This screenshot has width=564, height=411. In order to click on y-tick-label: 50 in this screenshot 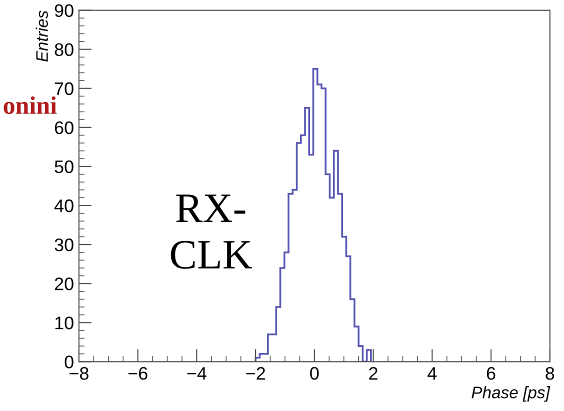, I will do `click(64, 167)`.